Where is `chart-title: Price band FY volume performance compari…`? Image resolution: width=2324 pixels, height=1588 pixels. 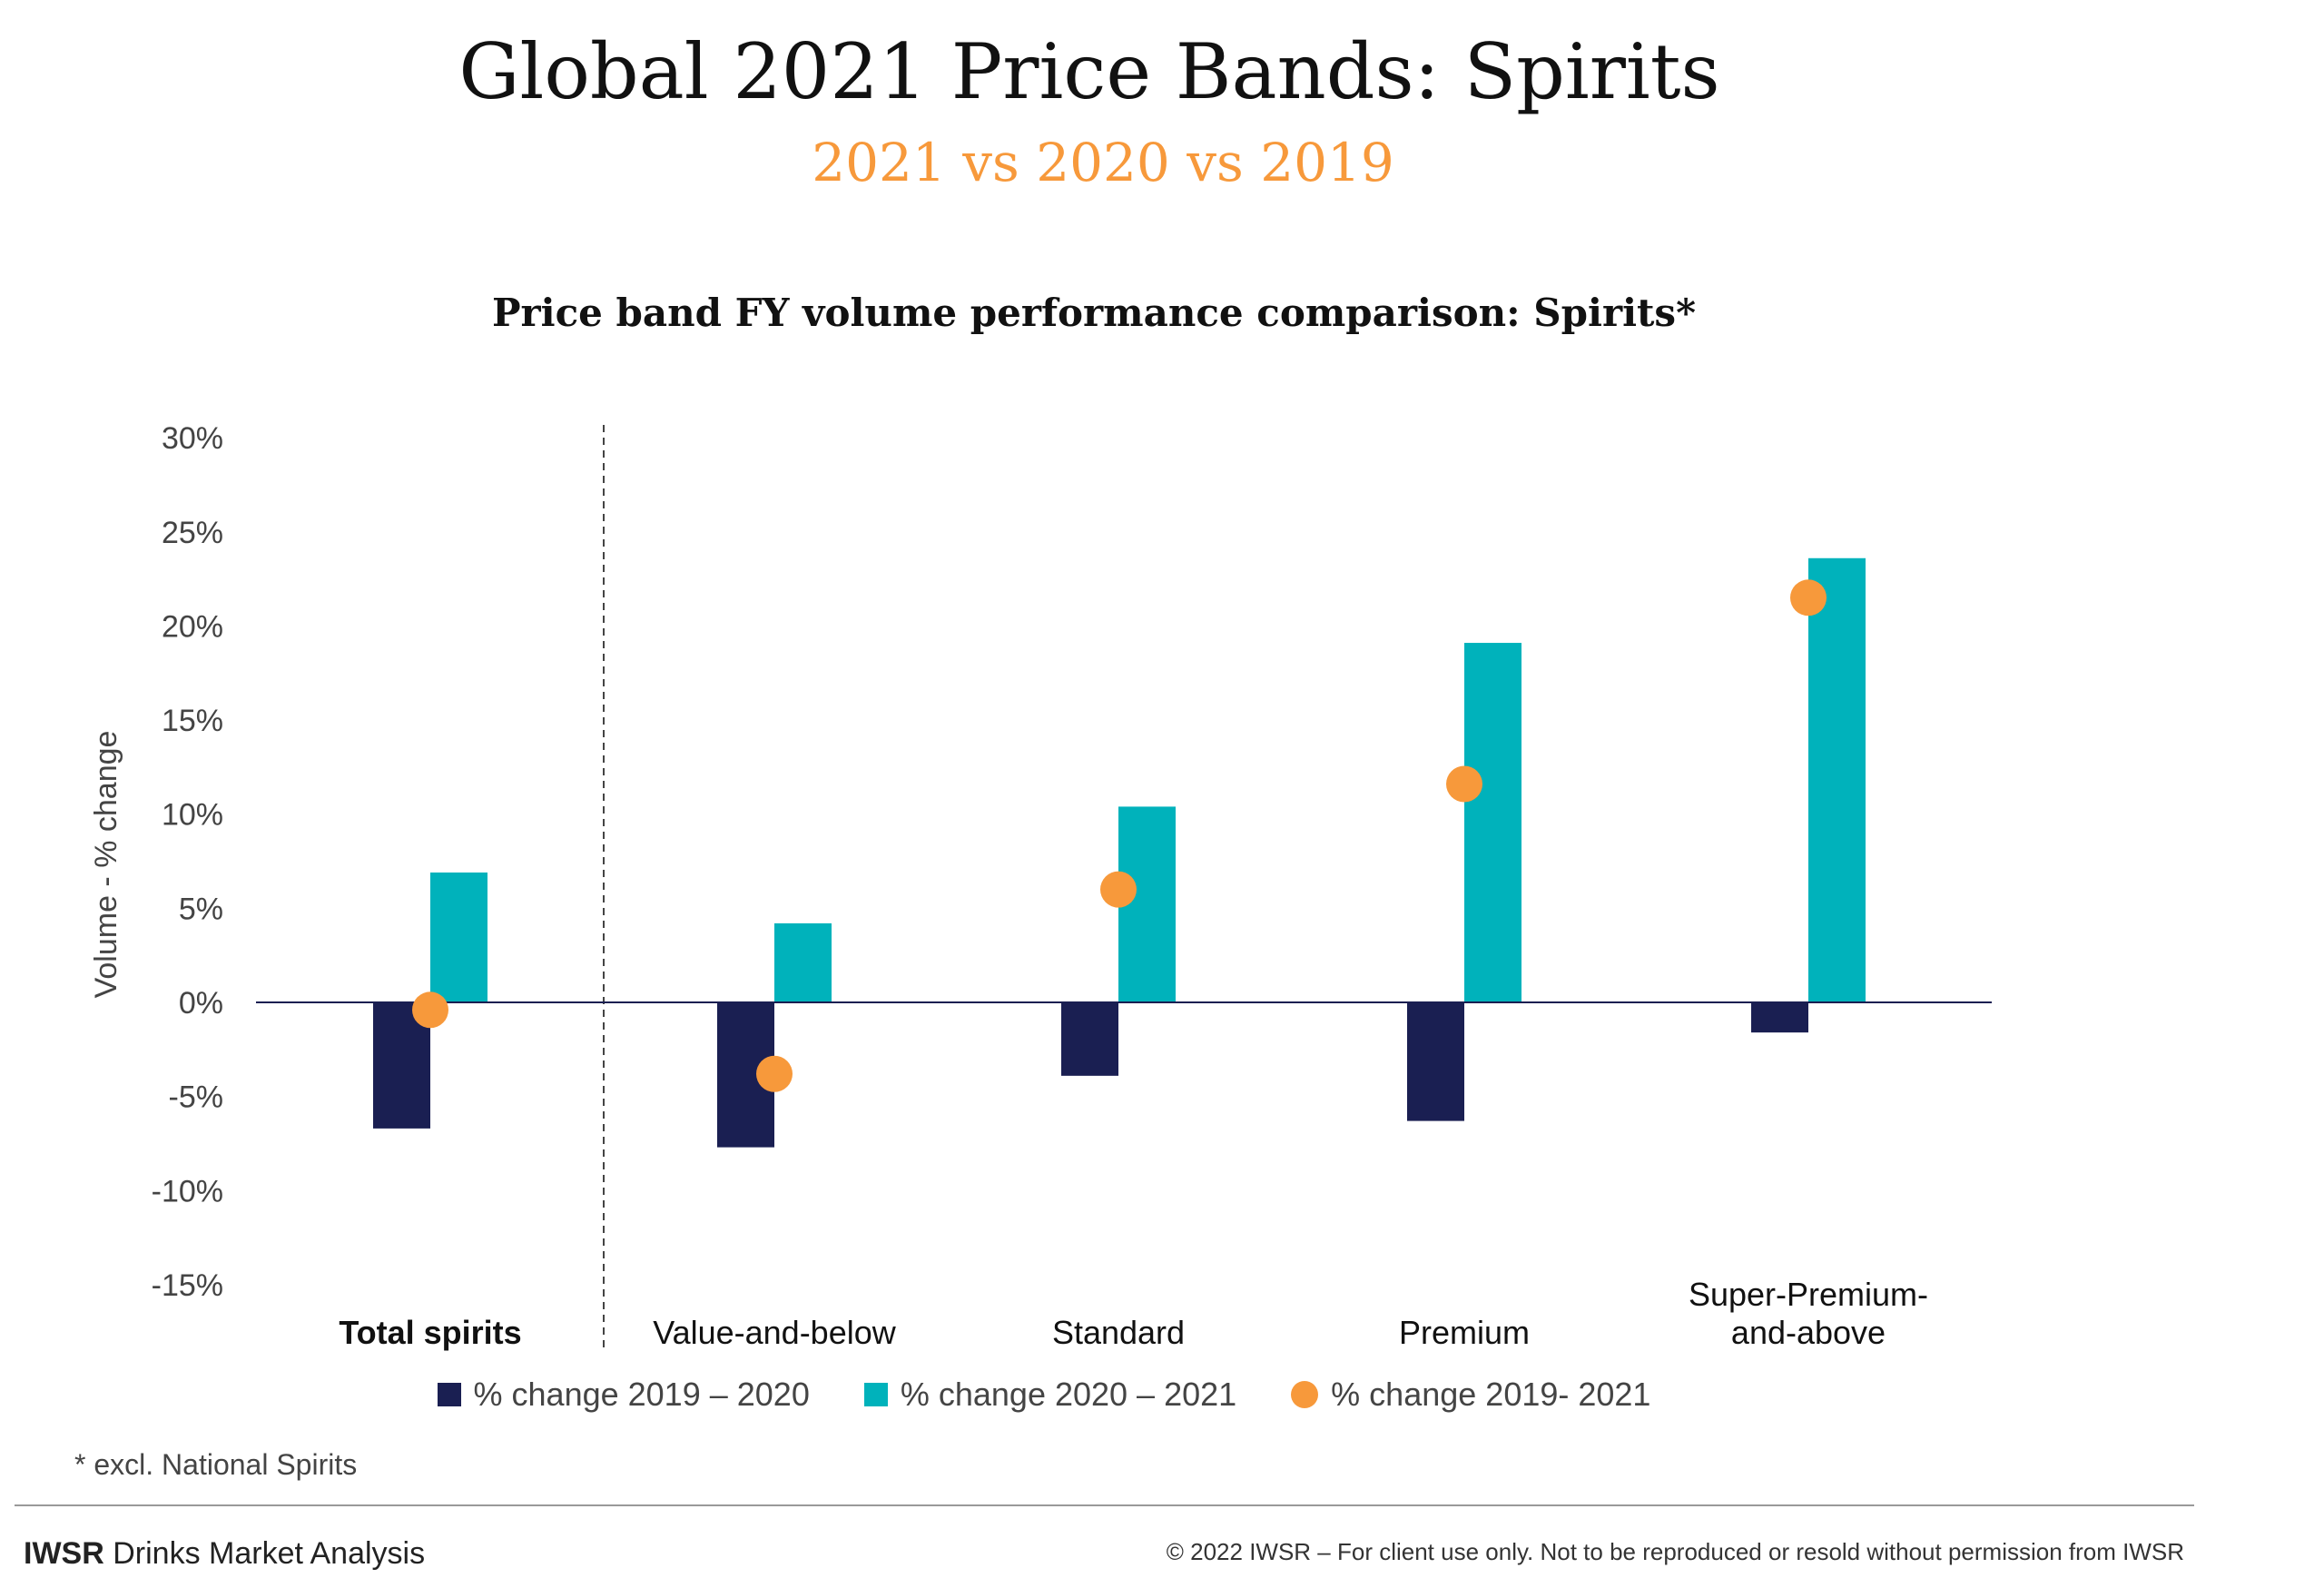
chart-title: Price band FY volume performance compari… is located at coordinates (1094, 313).